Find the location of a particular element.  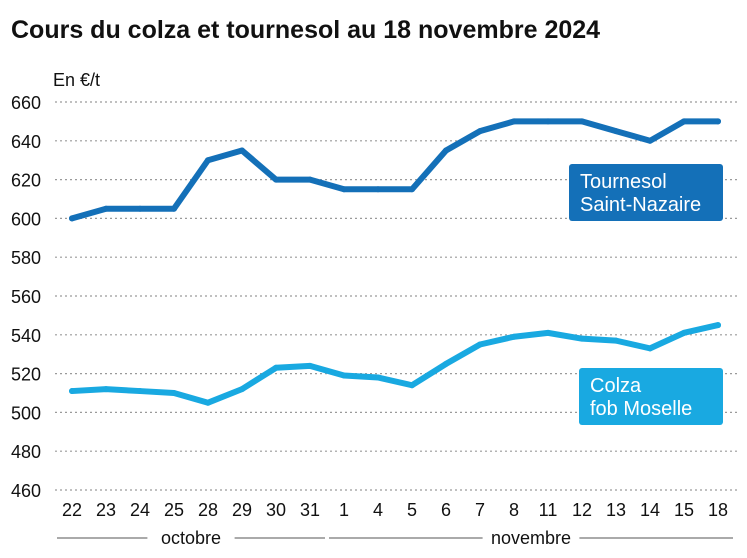

x-tick-label: 1 is located at coordinates (344, 510).